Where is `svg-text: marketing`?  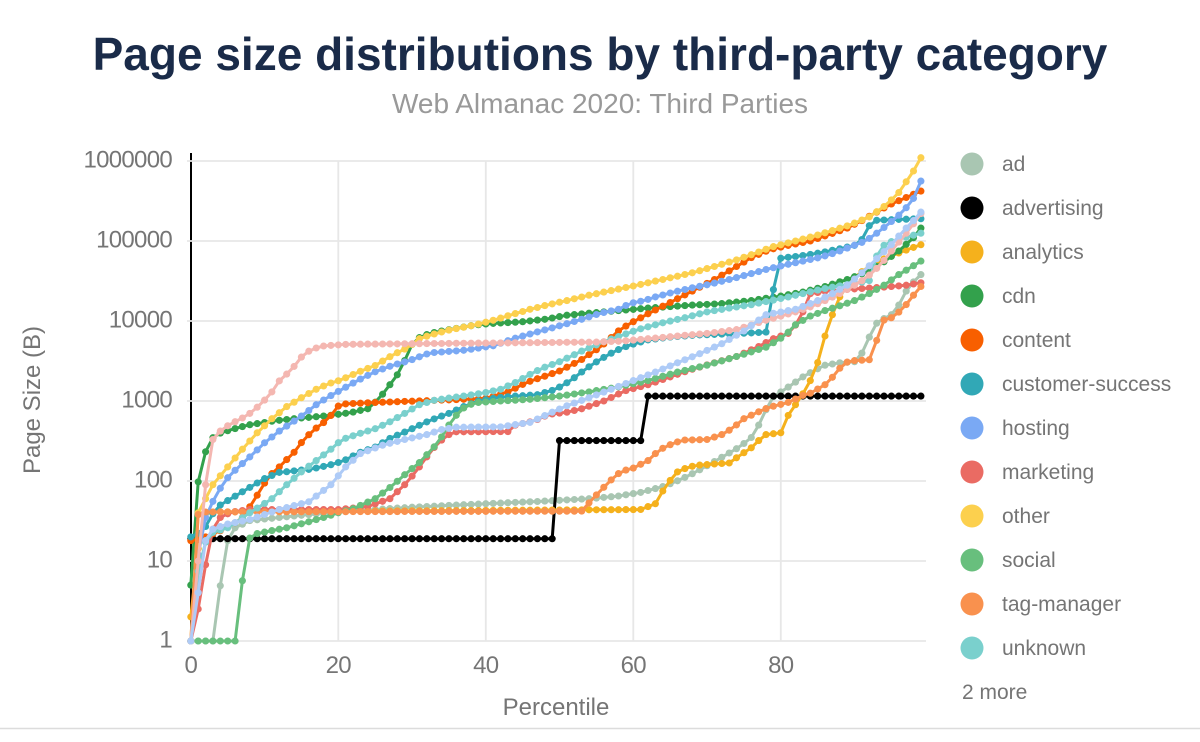 svg-text: marketing is located at coordinates (1048, 472).